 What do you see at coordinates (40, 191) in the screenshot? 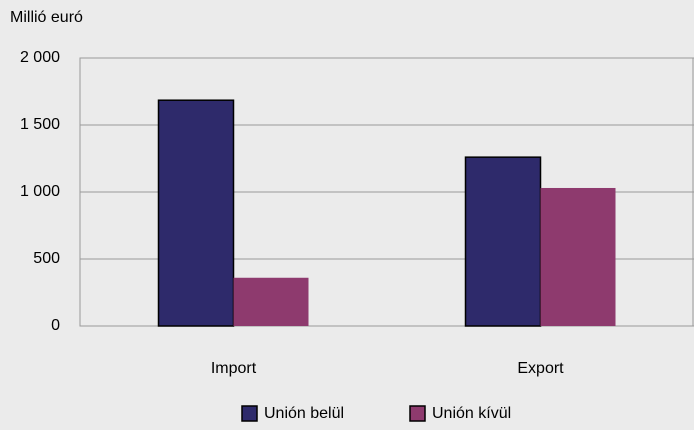
I see `y-tick-label: 1 000` at bounding box center [40, 191].